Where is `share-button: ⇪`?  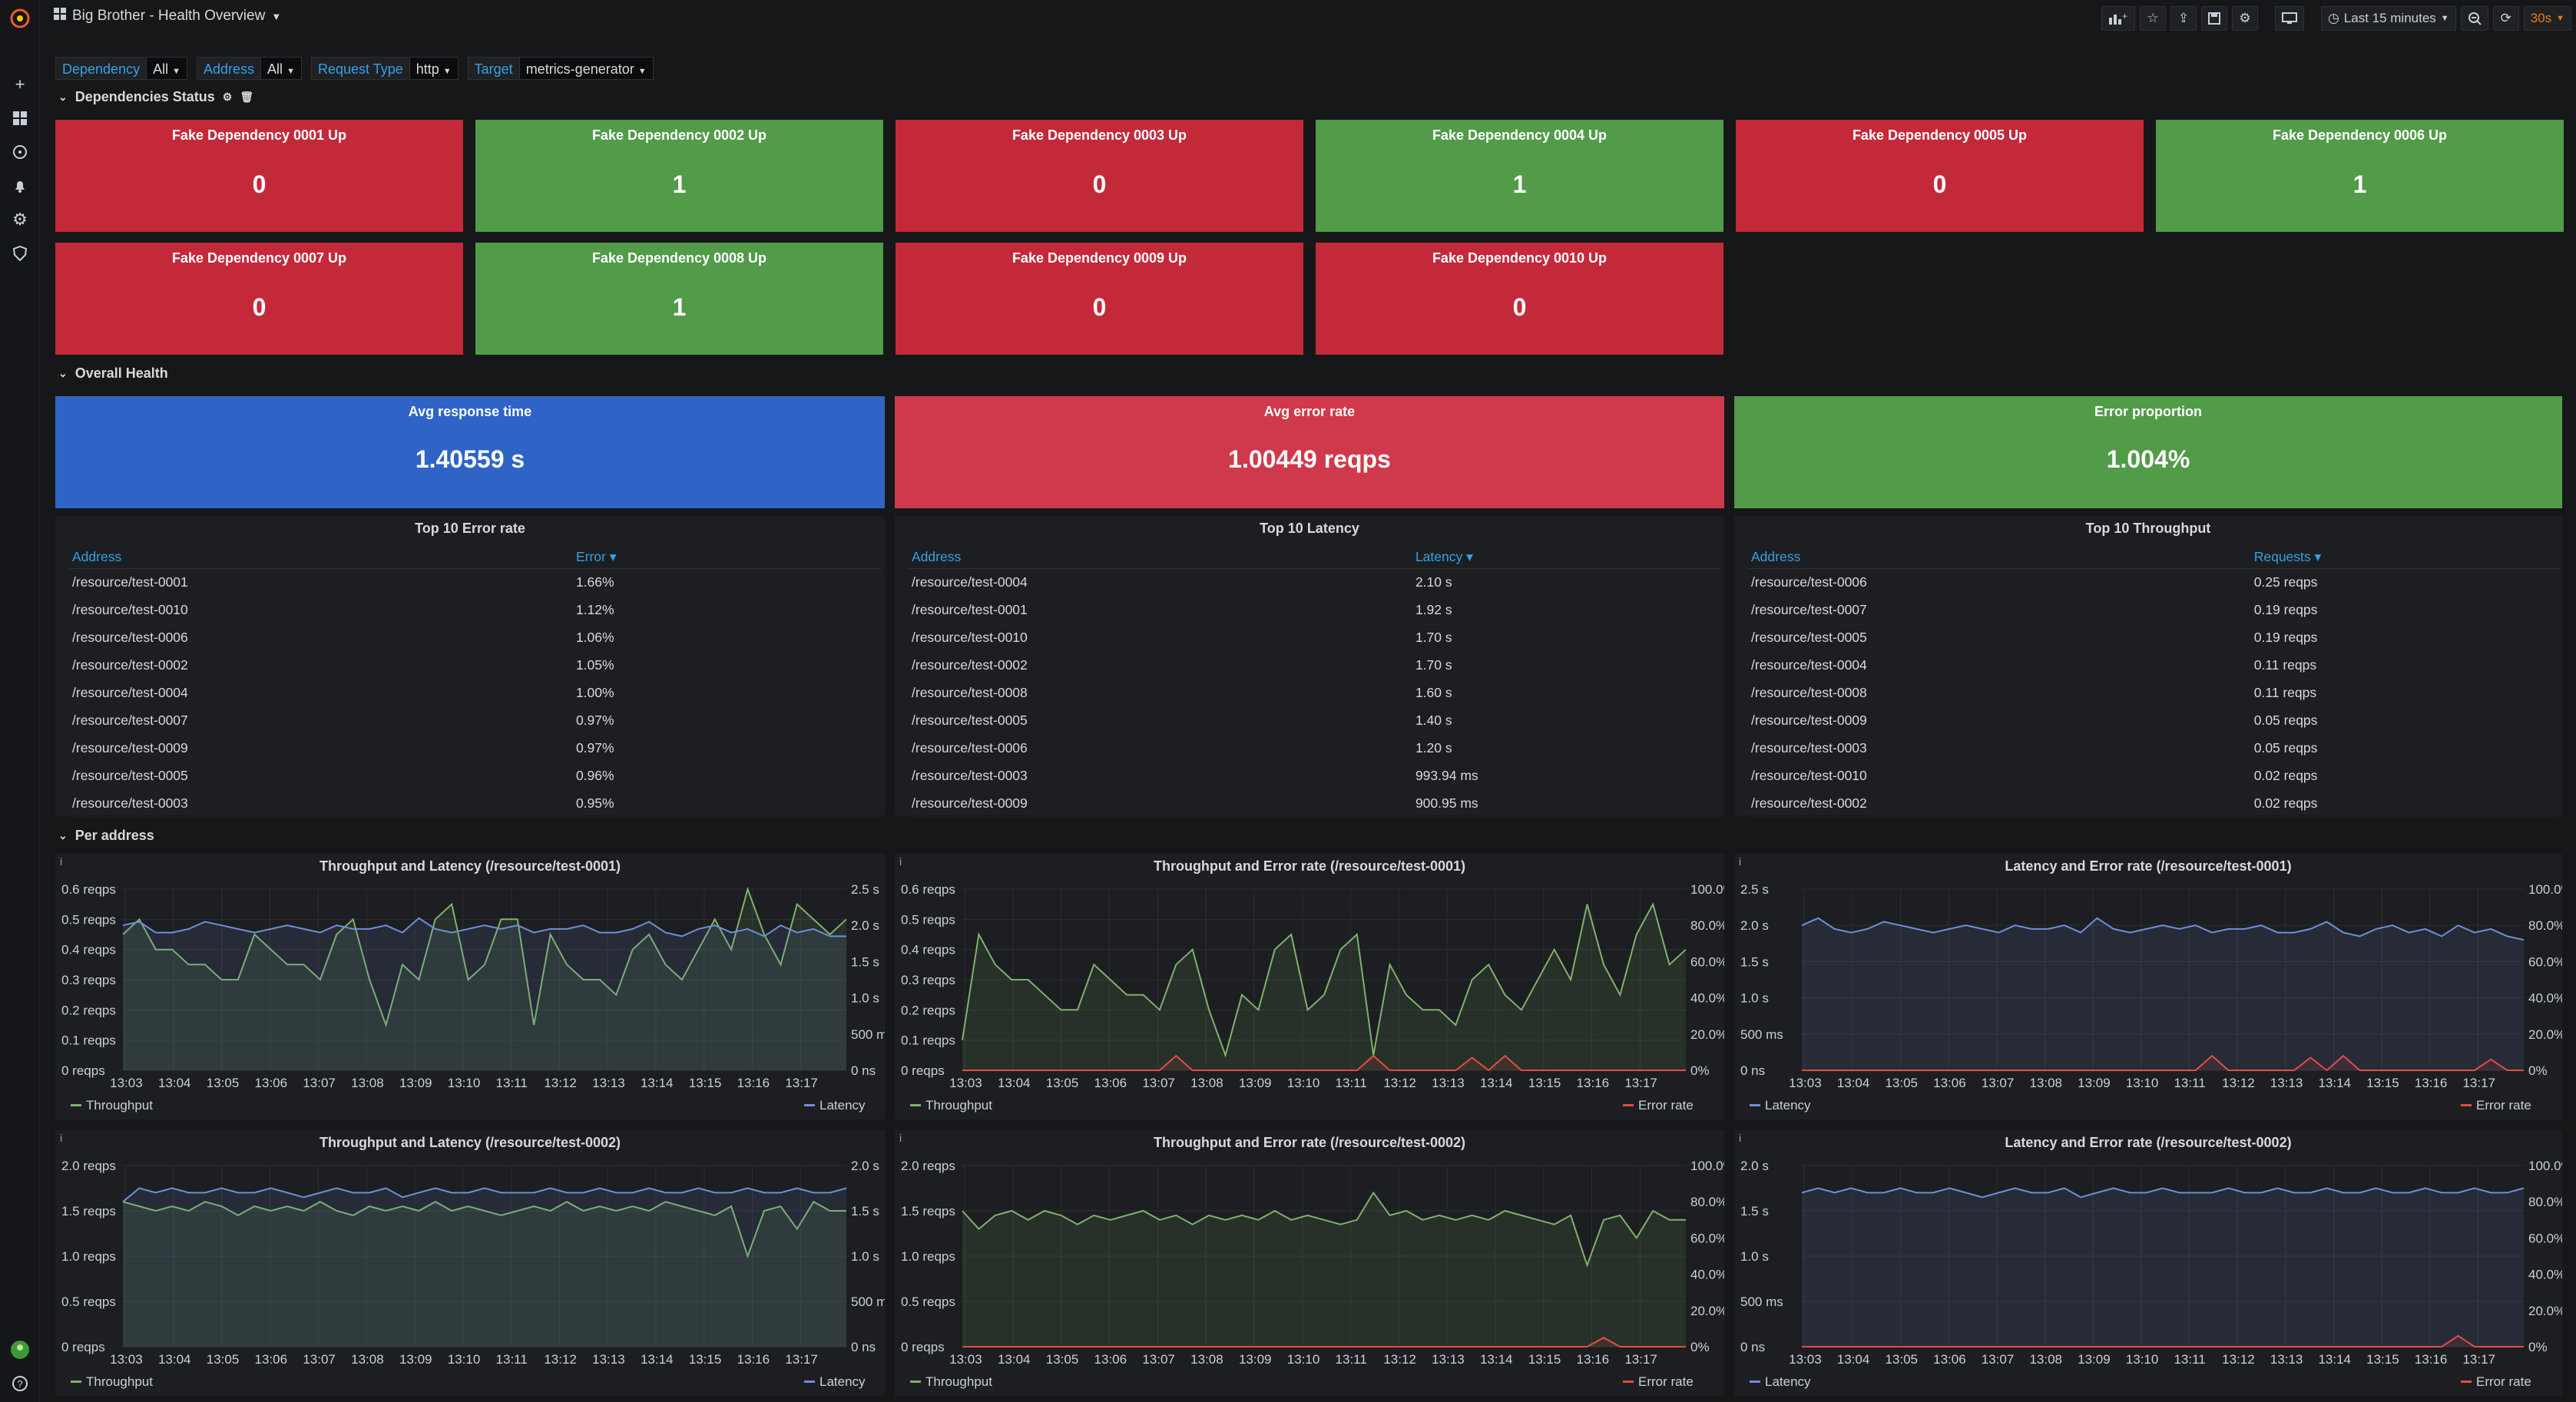
share-button: ⇪ is located at coordinates (2183, 19).